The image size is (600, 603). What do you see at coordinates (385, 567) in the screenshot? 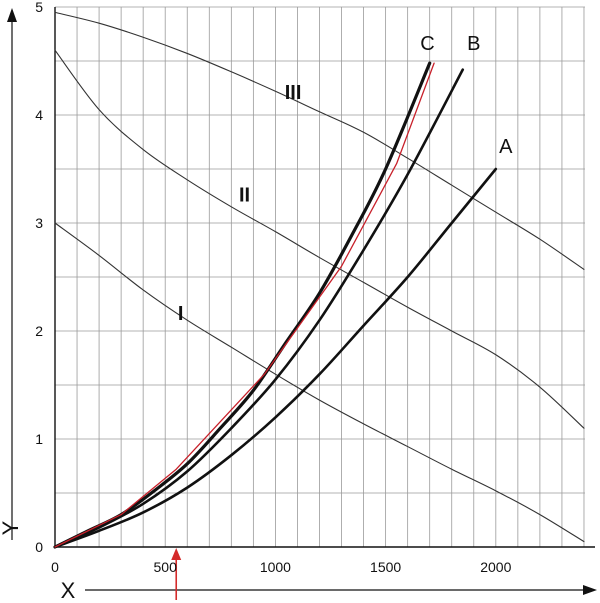
I see `x-tick-label: 1500` at bounding box center [385, 567].